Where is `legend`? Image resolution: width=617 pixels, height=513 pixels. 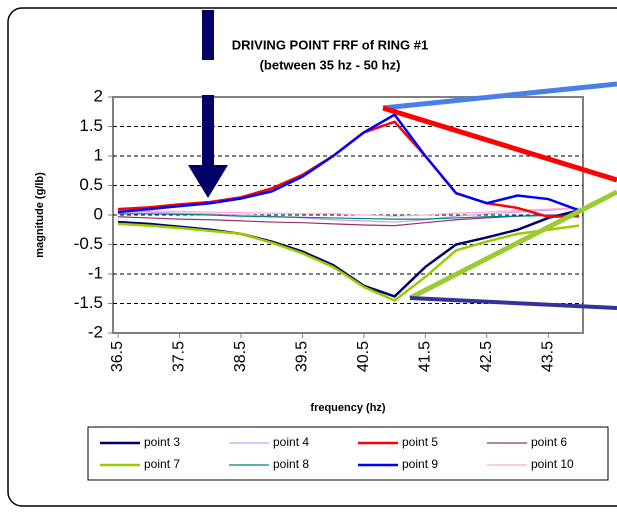
legend is located at coordinates (348, 453).